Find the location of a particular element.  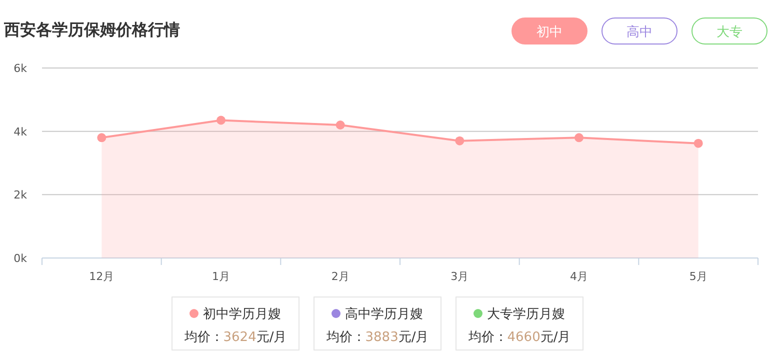

x-tick-label: 5月 is located at coordinates (698, 276).